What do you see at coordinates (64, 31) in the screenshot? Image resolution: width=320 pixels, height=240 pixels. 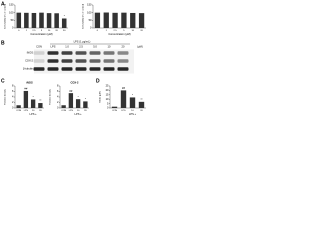 I see `x-tick-label: 50` at bounding box center [64, 31].